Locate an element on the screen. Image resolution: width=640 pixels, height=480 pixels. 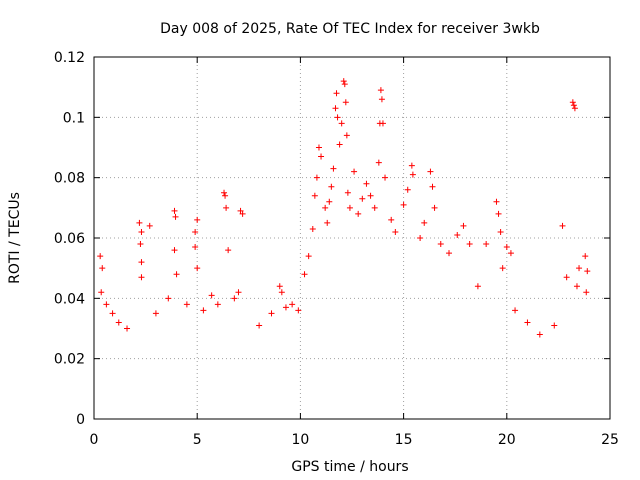
y-tick-label: 0.02 is located at coordinates (69, 360).